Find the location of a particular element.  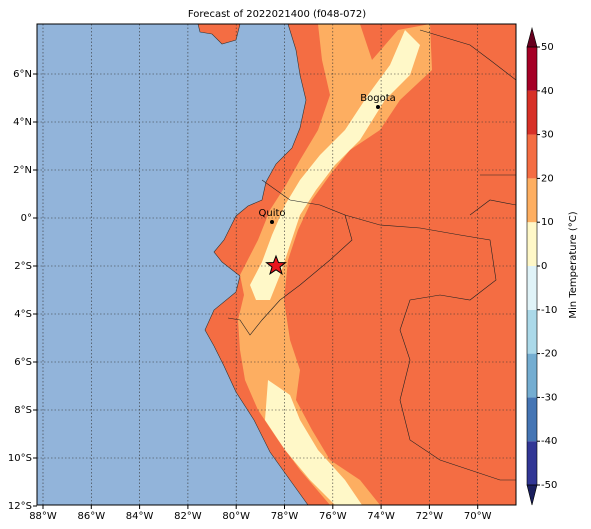

star-marker is located at coordinates (276, 264).